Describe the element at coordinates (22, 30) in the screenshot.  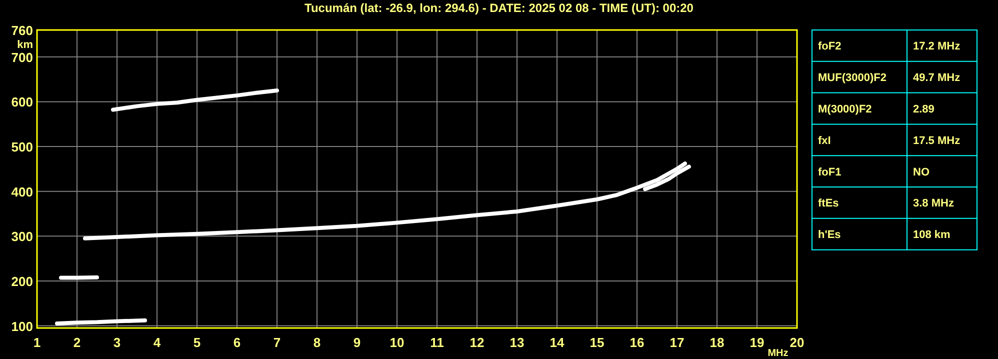
I see `y-tick-label: 760` at that location.